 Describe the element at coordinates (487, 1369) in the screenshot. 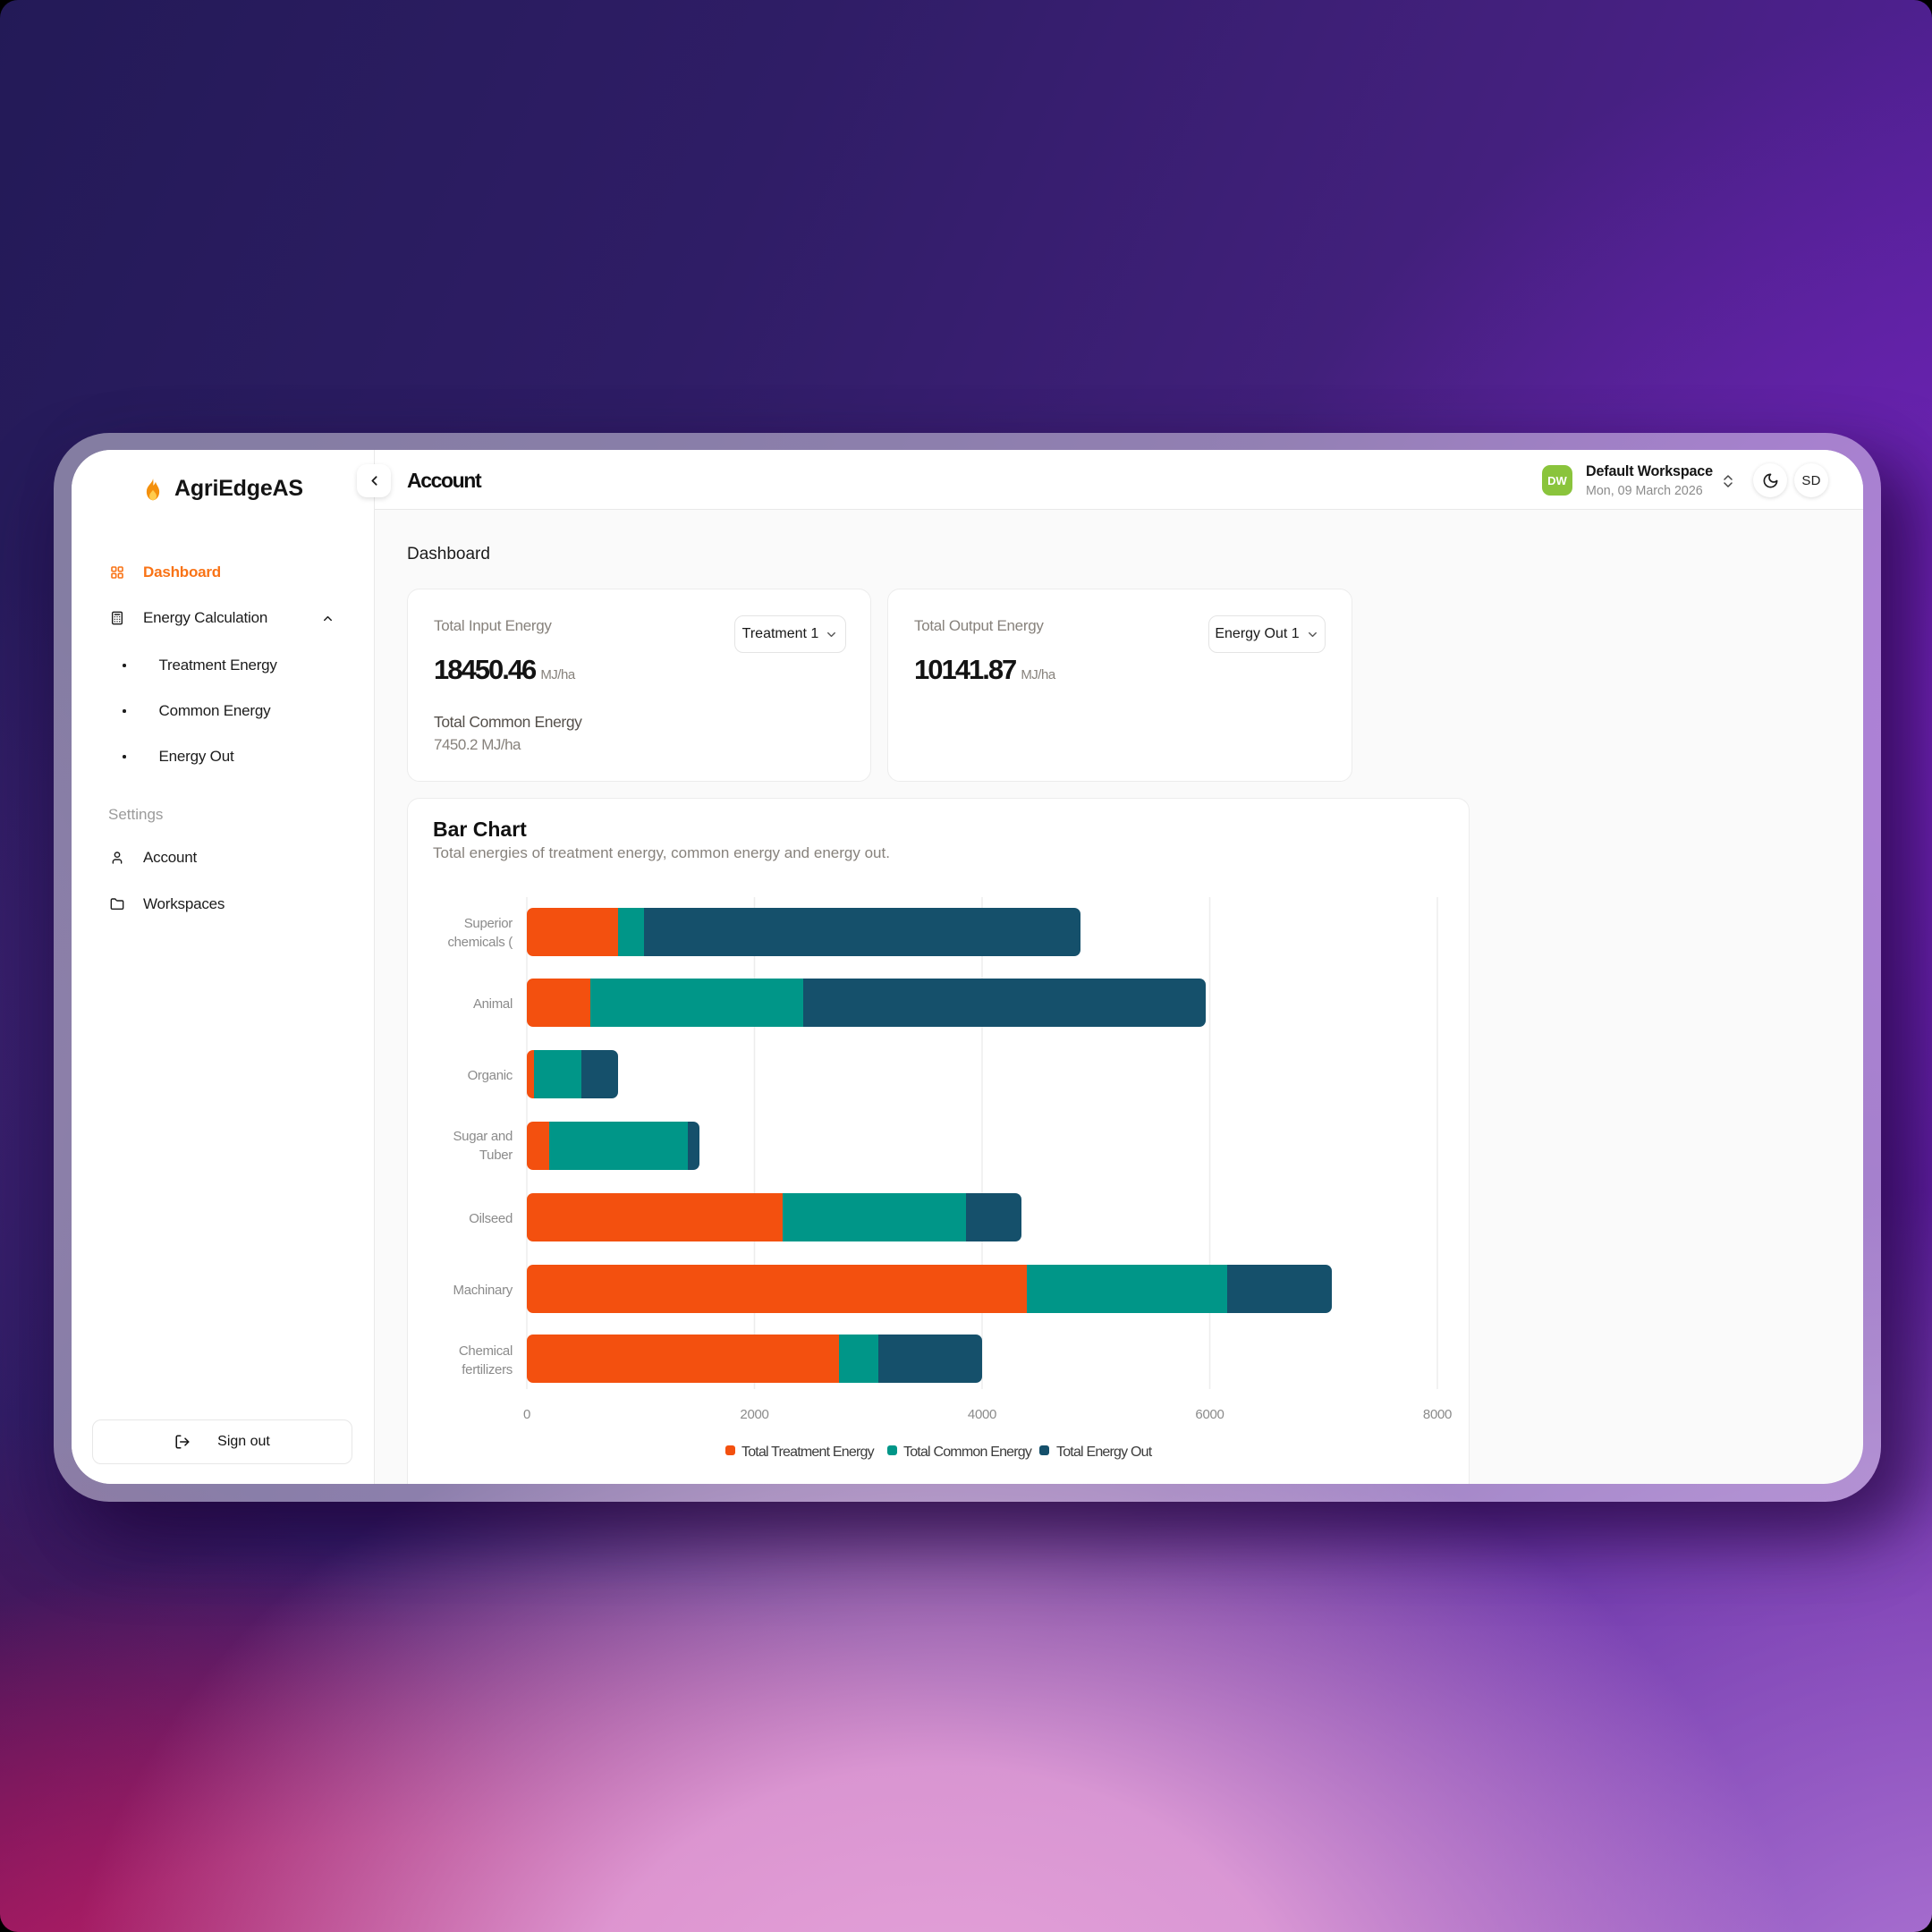

I see `svg-text: fertilizers` at that location.